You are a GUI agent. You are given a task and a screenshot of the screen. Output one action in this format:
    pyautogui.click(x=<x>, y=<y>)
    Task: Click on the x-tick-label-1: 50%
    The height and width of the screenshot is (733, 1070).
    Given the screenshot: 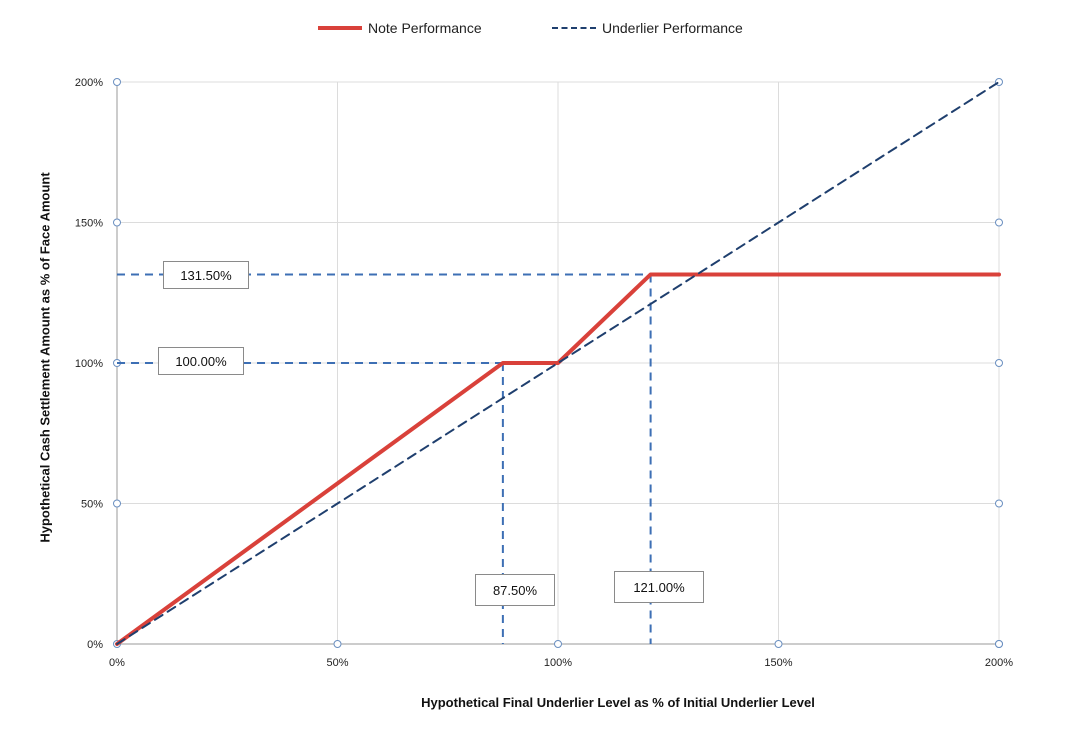 What is the action you would take?
    pyautogui.click(x=337, y=663)
    